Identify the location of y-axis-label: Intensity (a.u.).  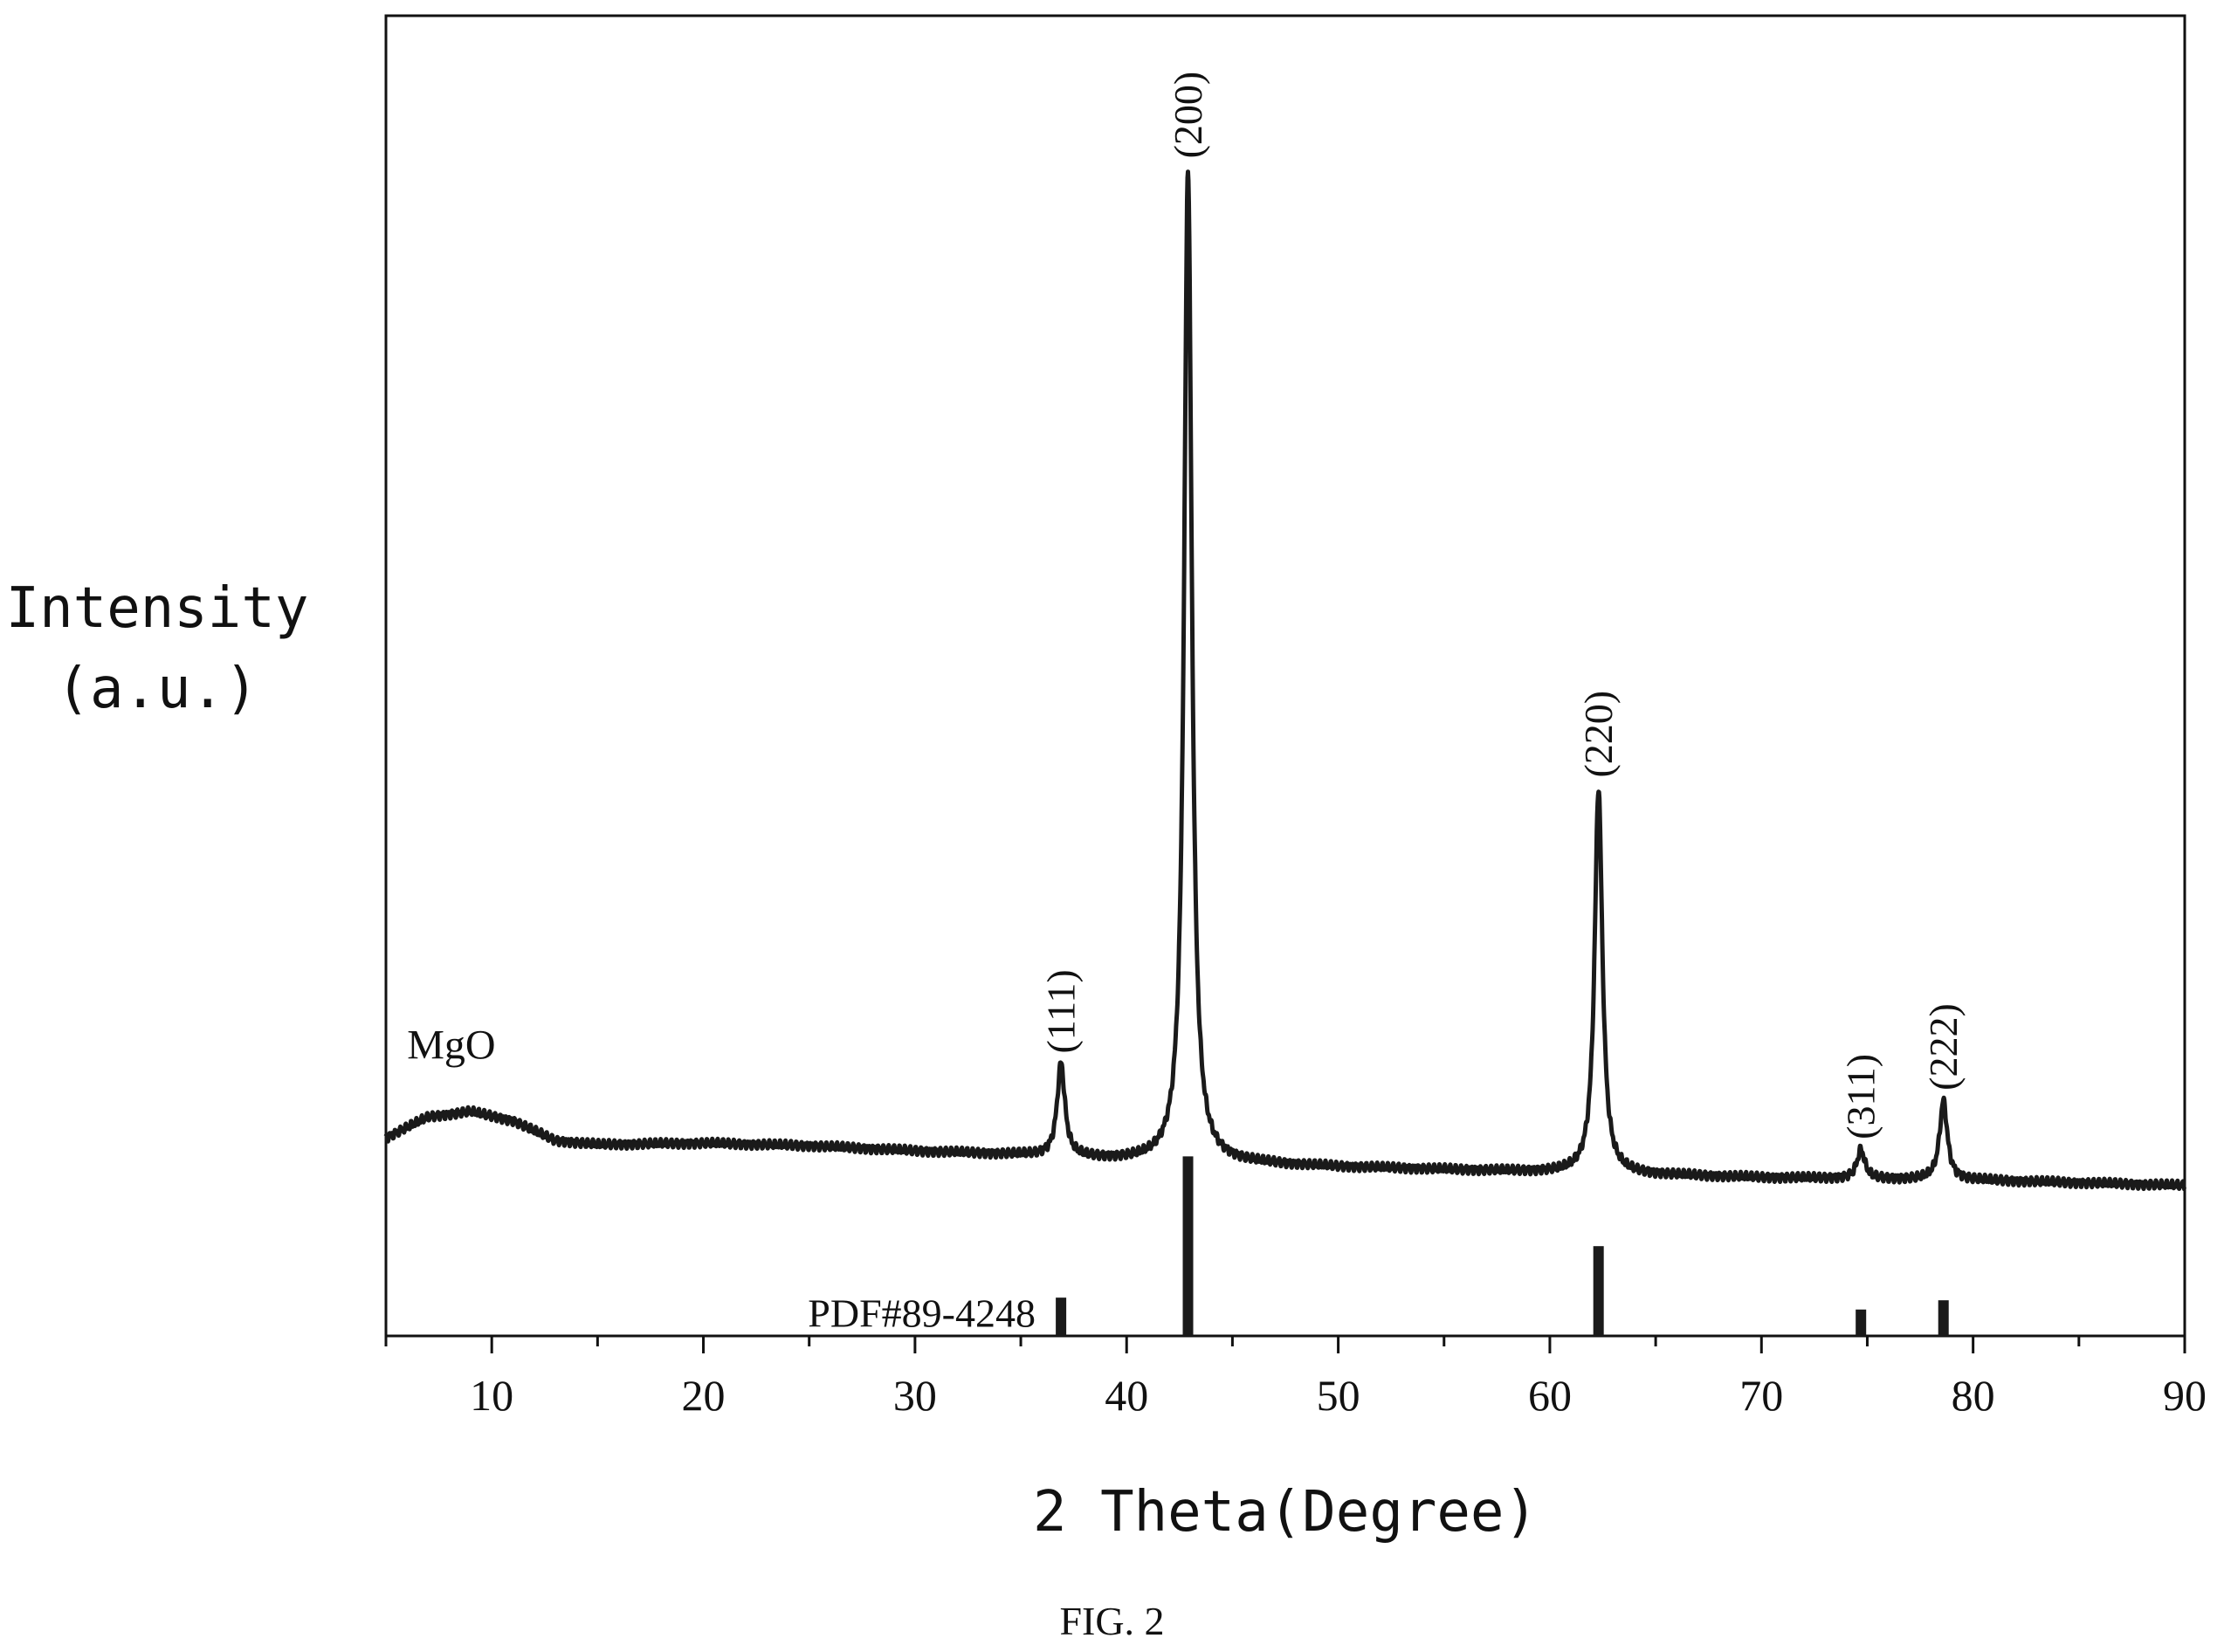
(157, 649).